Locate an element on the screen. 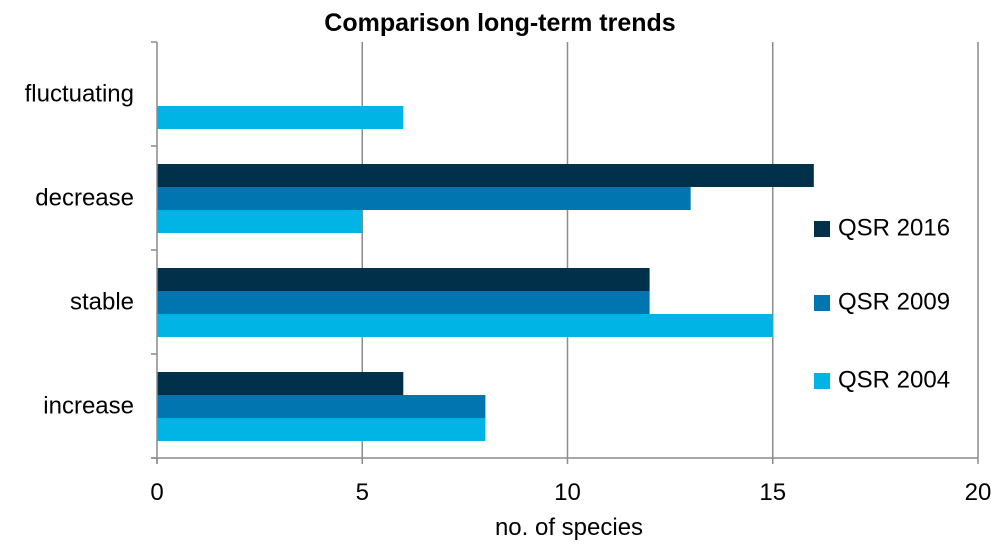 The height and width of the screenshot is (544, 996). bar-increase-qsr-2016 is located at coordinates (280, 383).